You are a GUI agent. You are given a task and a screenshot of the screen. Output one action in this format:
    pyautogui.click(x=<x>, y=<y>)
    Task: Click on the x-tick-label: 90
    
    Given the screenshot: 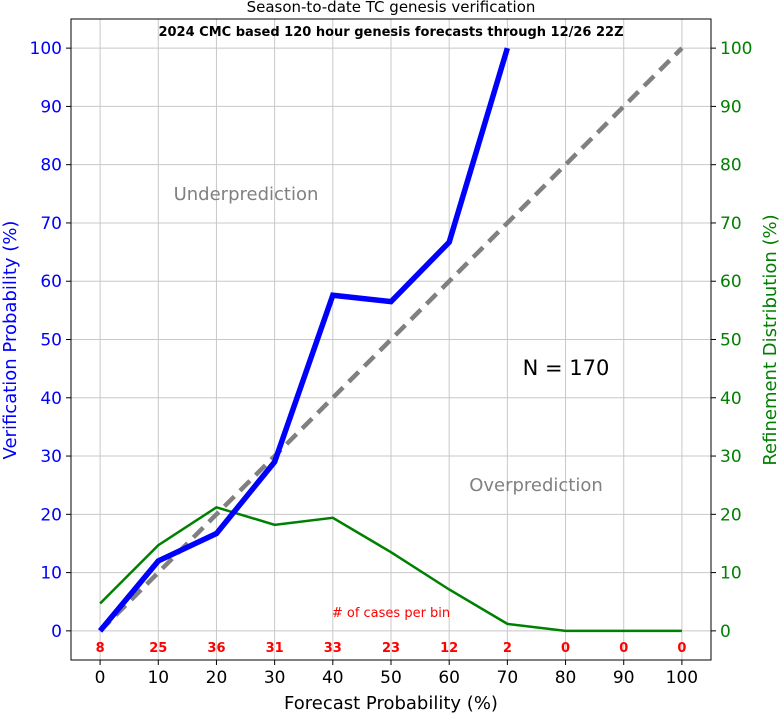 What is the action you would take?
    pyautogui.click(x=624, y=678)
    